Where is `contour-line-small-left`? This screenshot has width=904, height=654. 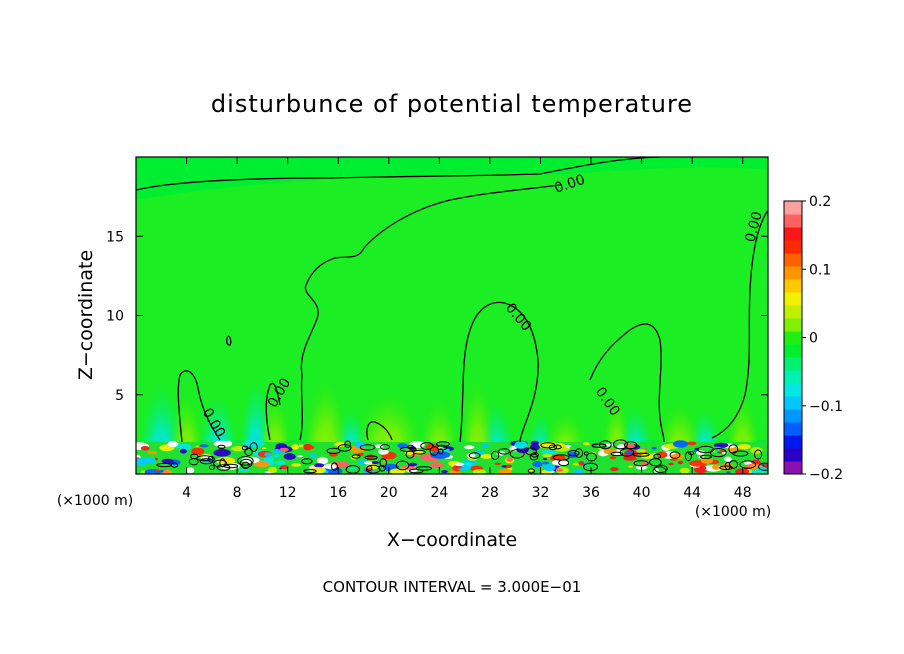
contour-line-small-left is located at coordinates (229, 340).